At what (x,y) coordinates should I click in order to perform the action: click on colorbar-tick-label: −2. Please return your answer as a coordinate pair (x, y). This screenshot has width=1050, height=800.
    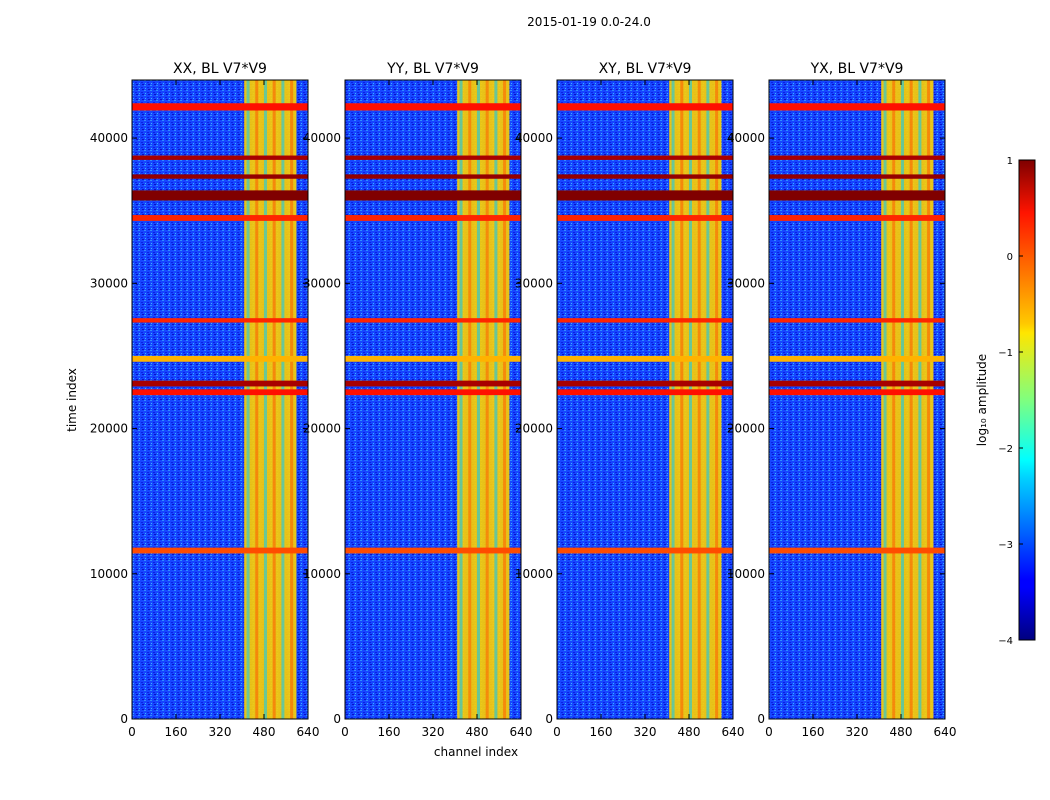
    Looking at the image, I should click on (1005, 449).